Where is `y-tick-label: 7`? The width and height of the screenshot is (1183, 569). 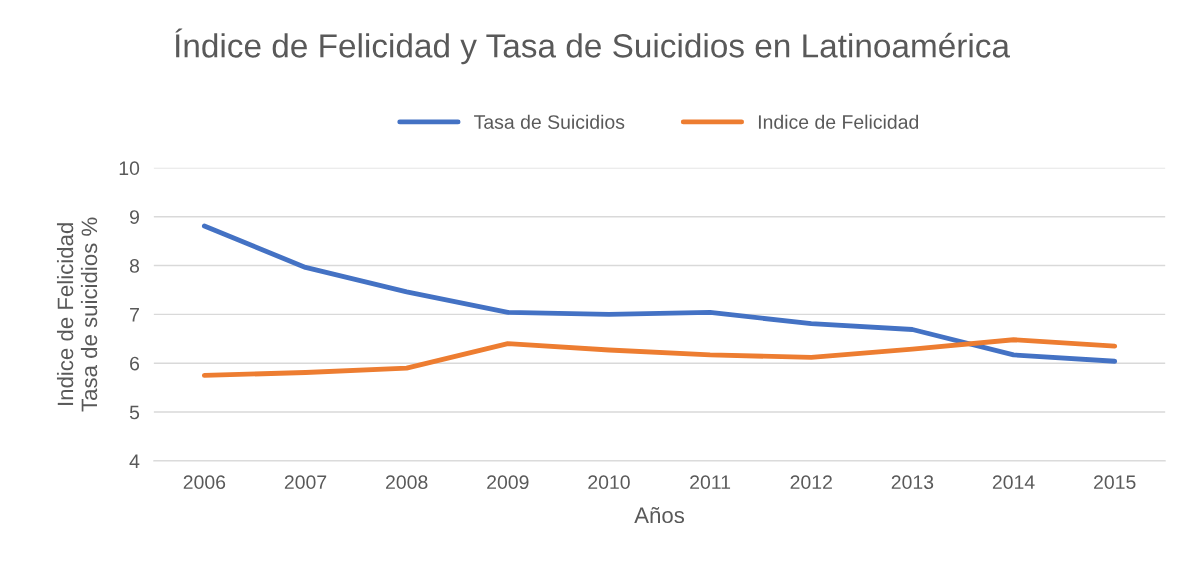 y-tick-label: 7 is located at coordinates (134, 315).